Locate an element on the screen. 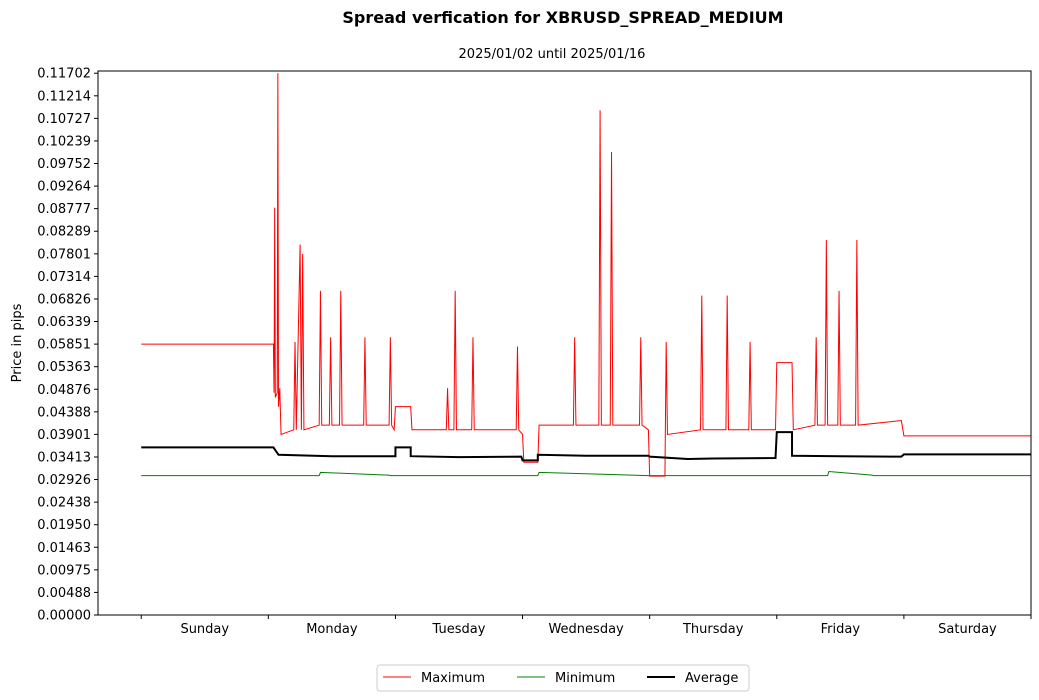 The width and height of the screenshot is (1039, 700). y-tick-label: 0.03413 is located at coordinates (64, 457).